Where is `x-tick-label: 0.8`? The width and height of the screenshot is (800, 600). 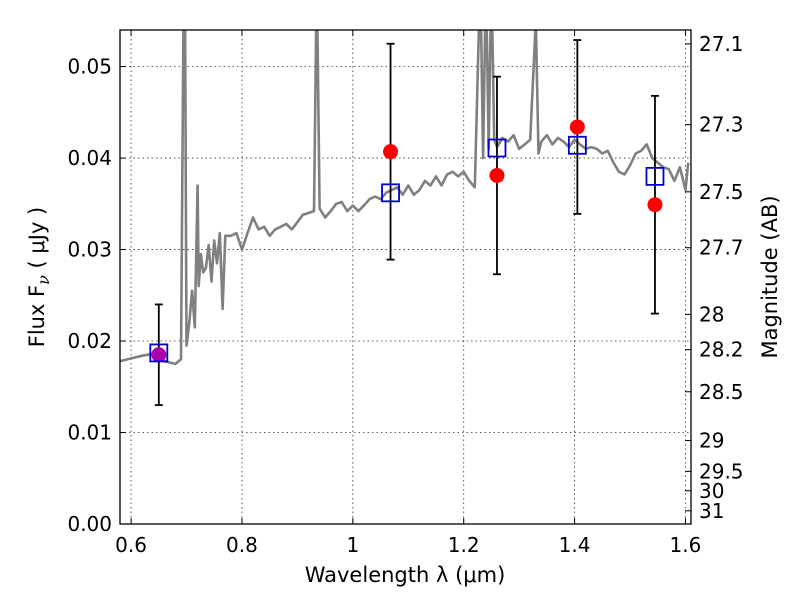 x-tick-label: 0.8 is located at coordinates (242, 545).